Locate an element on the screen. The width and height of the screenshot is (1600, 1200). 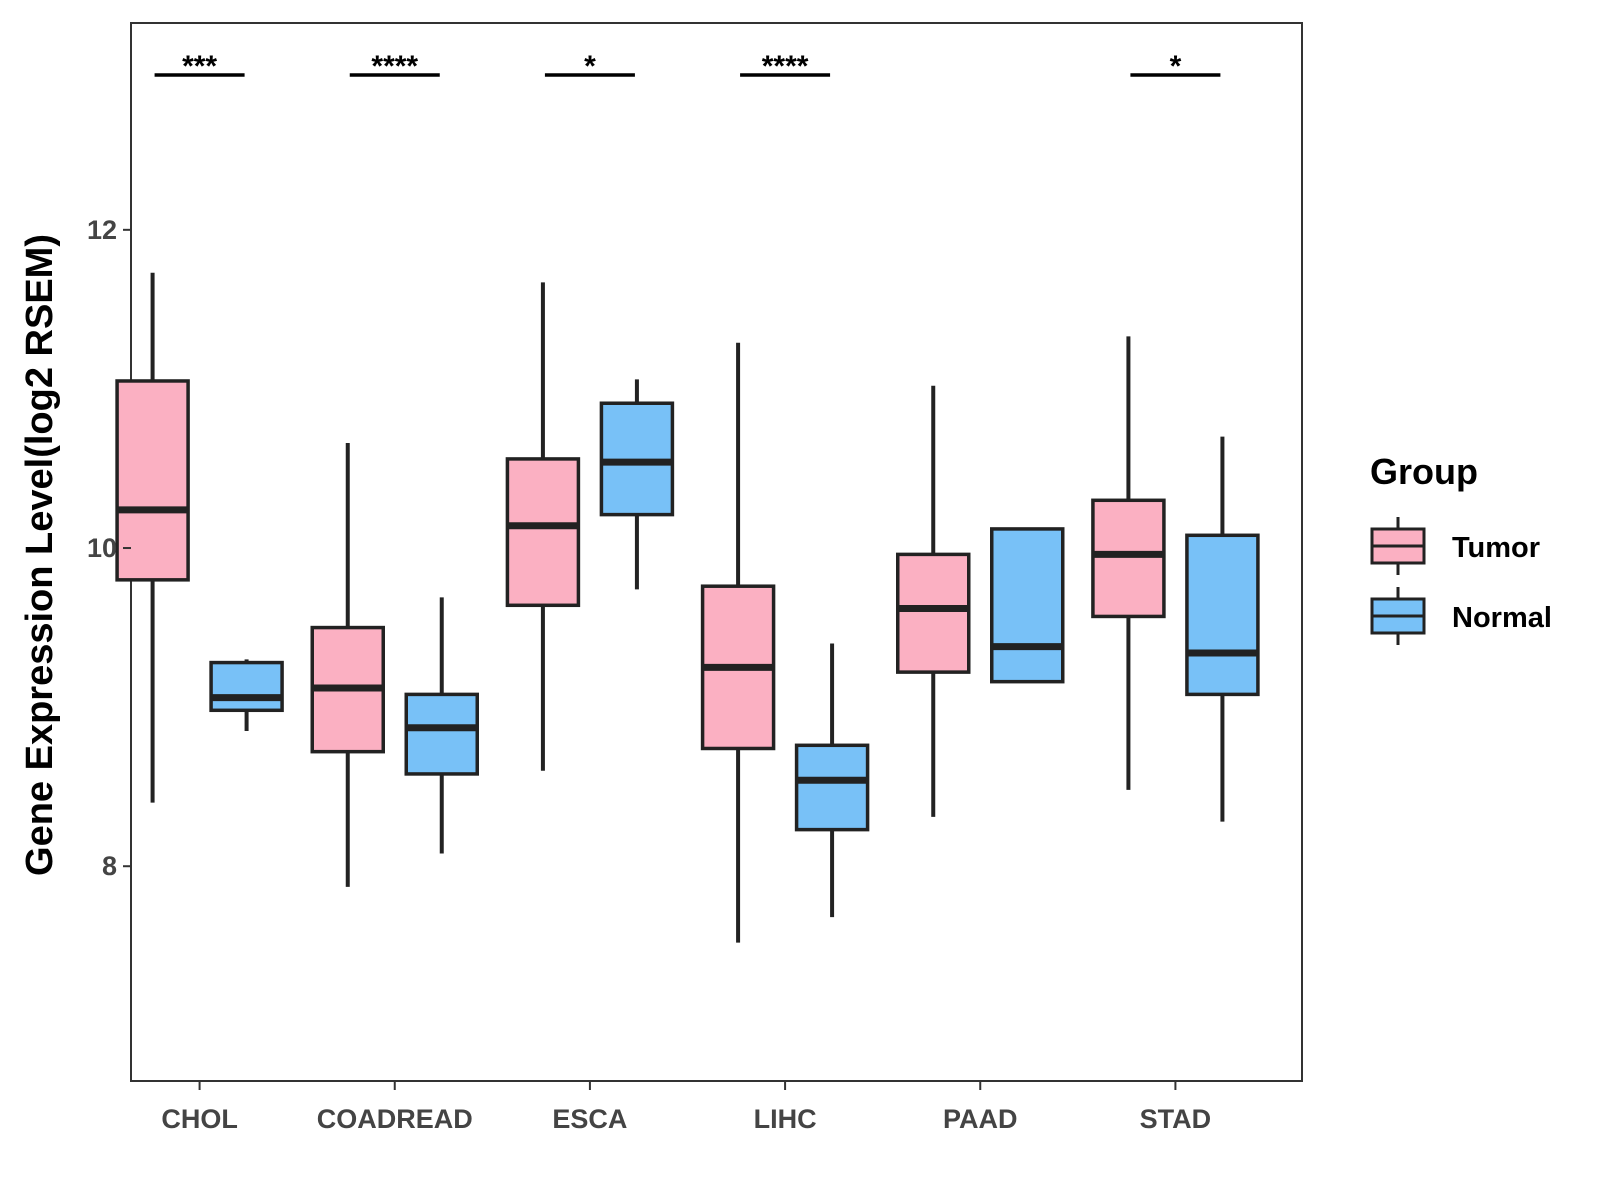
legend-label: Normal is located at coordinates (1502, 618).